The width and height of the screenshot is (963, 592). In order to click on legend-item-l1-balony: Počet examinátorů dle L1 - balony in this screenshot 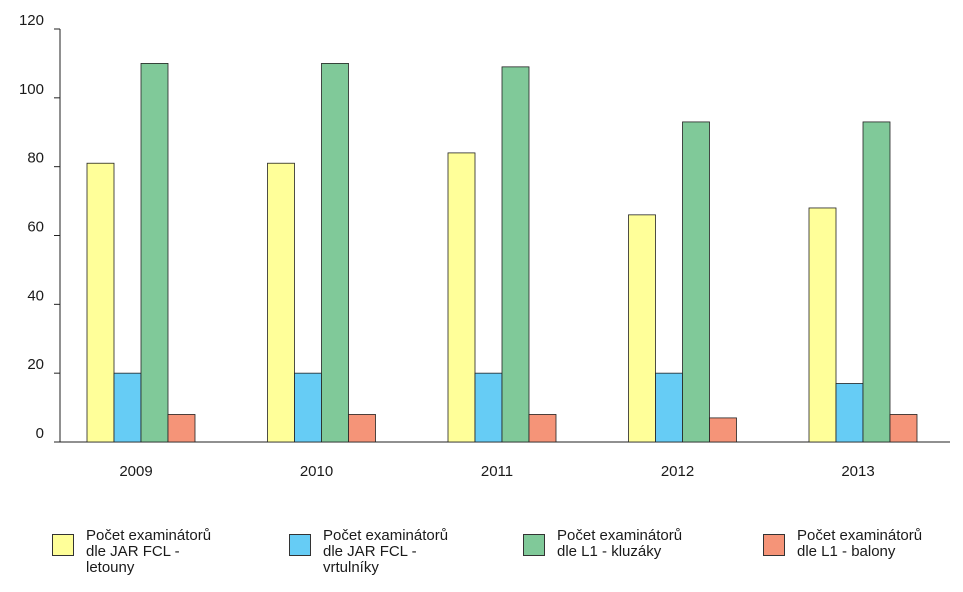, I will do `click(863, 544)`.